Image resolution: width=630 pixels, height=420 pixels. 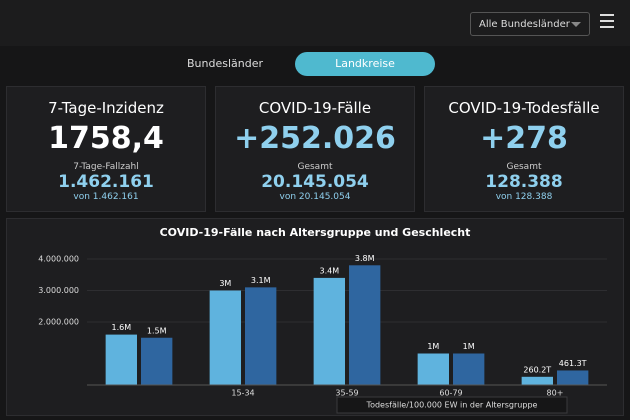 I want to click on value-label: 3.8M, so click(x=365, y=258).